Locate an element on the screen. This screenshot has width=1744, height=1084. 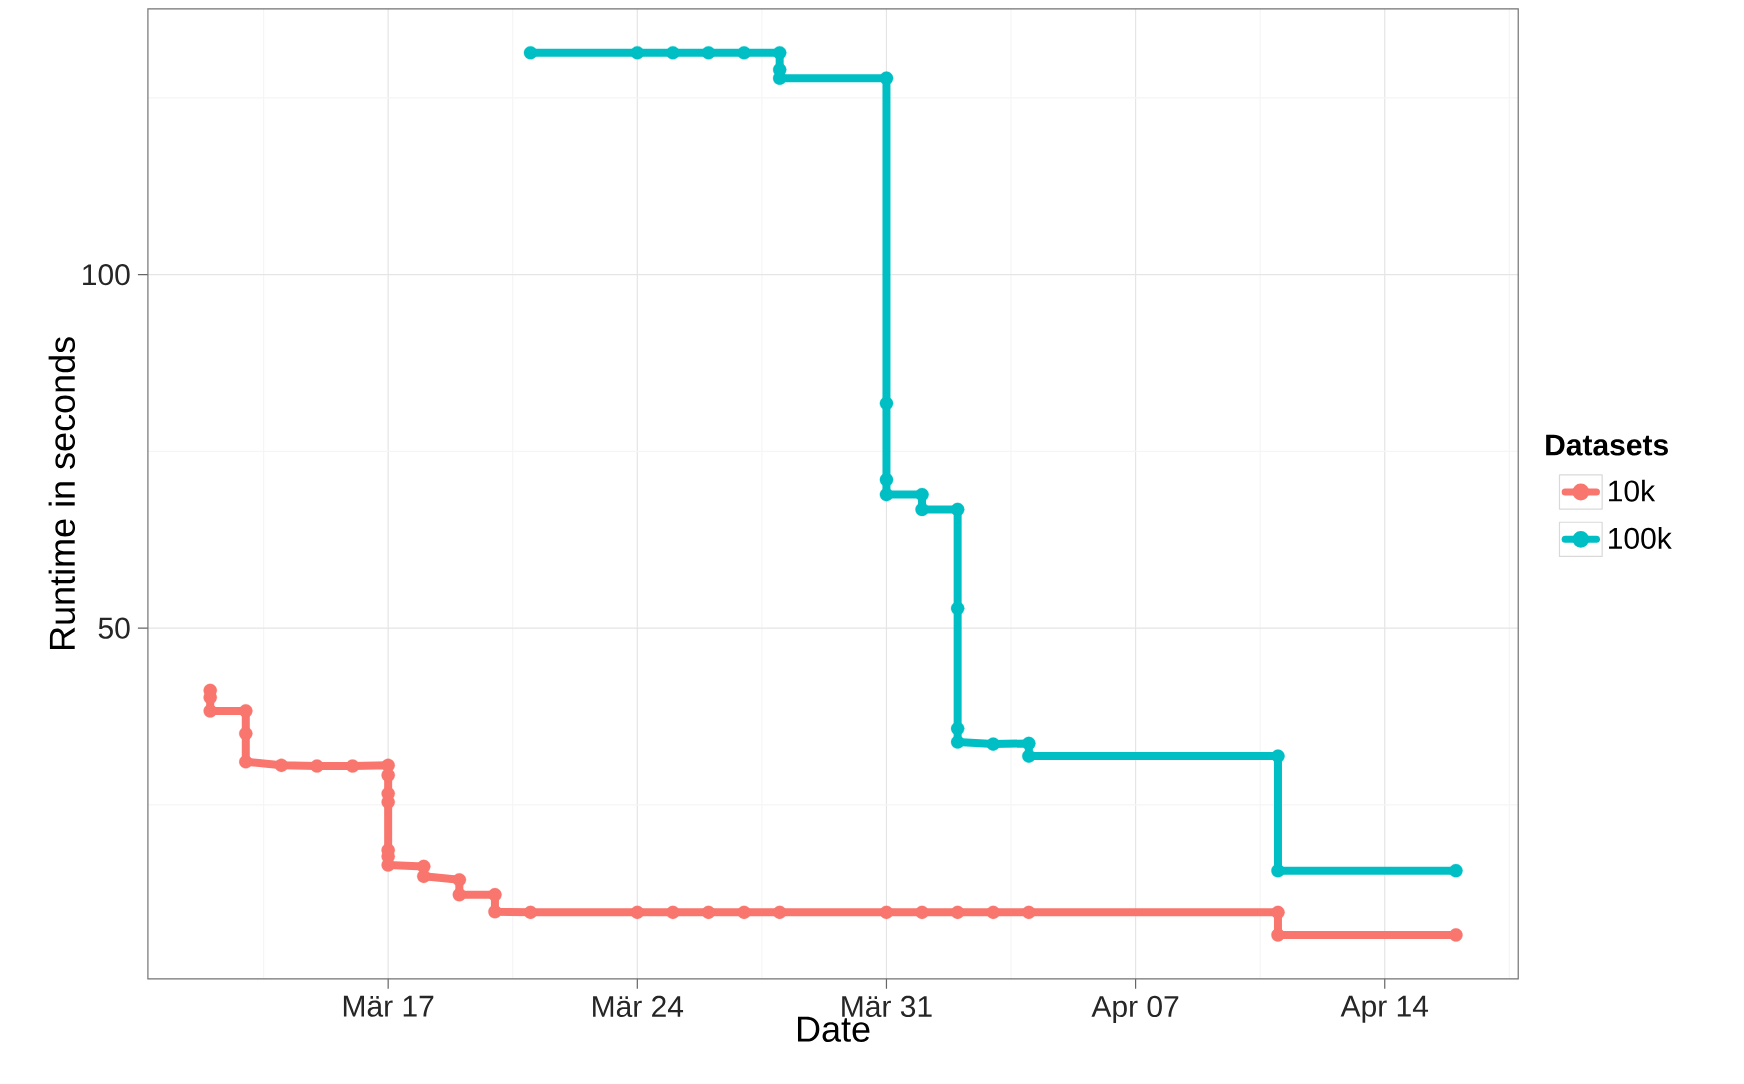
y-axis-title: Runtime in seconds is located at coordinates (62, 493).